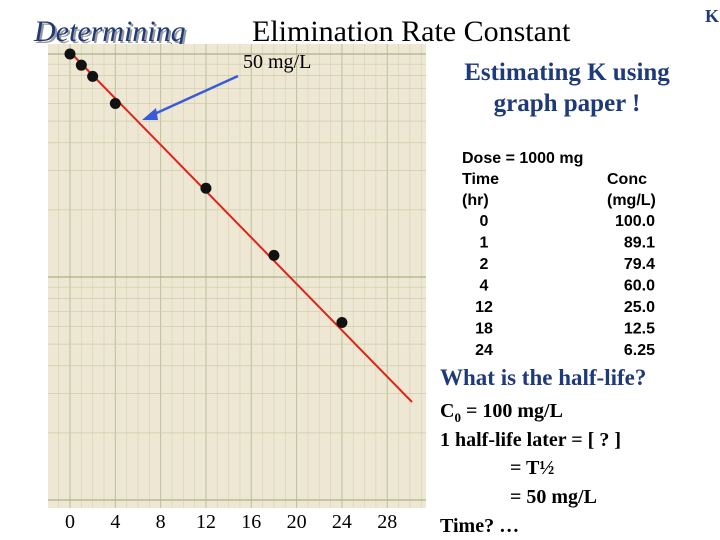 The width and height of the screenshot is (720, 540). I want to click on answer-line: = T½, so click(532, 468).